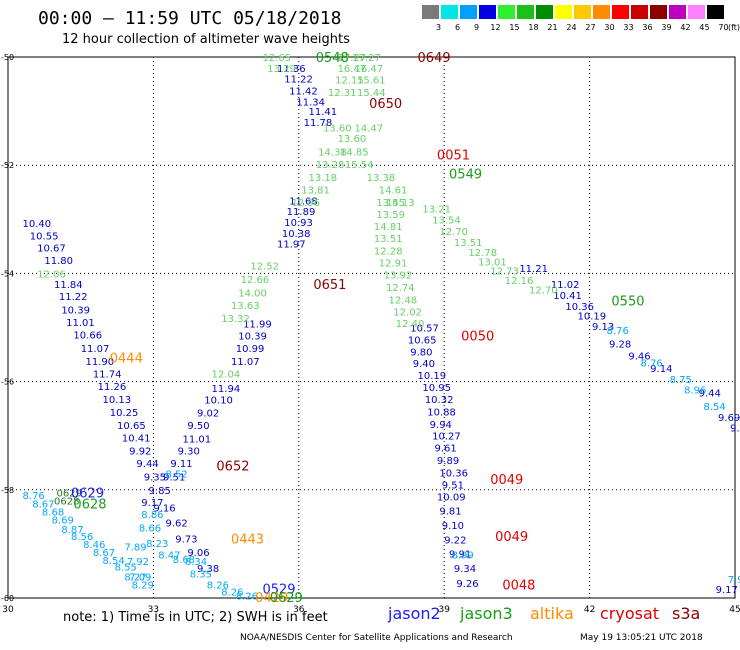  What do you see at coordinates (208, 569) in the screenshot?
I see `data-label-jason2: 9.38` at bounding box center [208, 569].